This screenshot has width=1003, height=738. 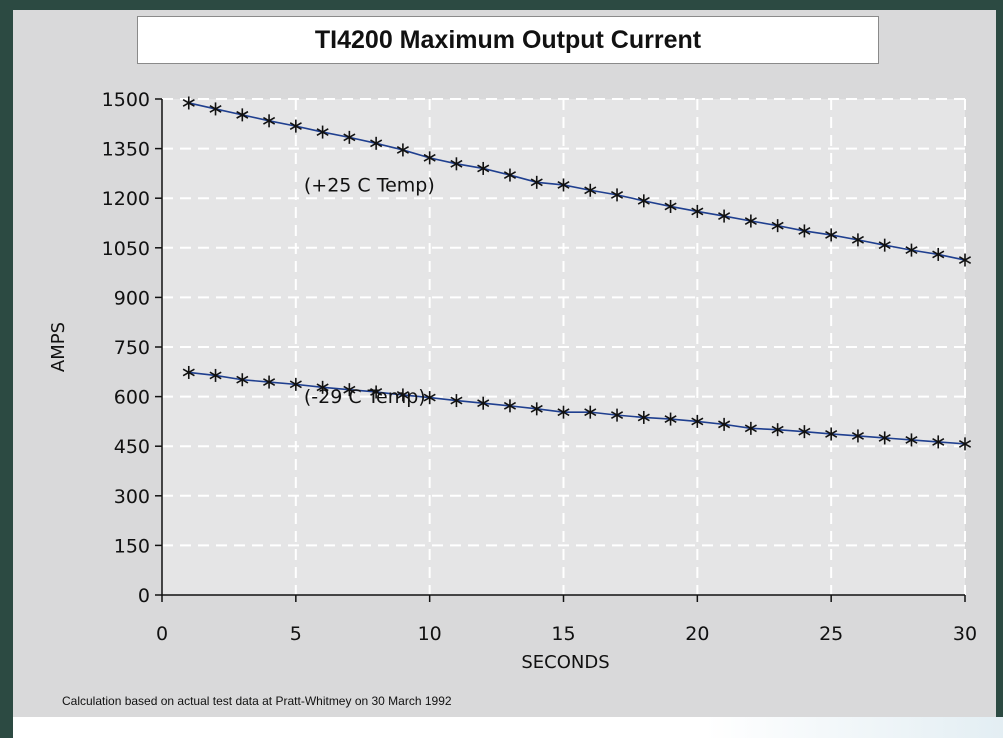 What do you see at coordinates (697, 634) in the screenshot?
I see `x-tick-label: 20` at bounding box center [697, 634].